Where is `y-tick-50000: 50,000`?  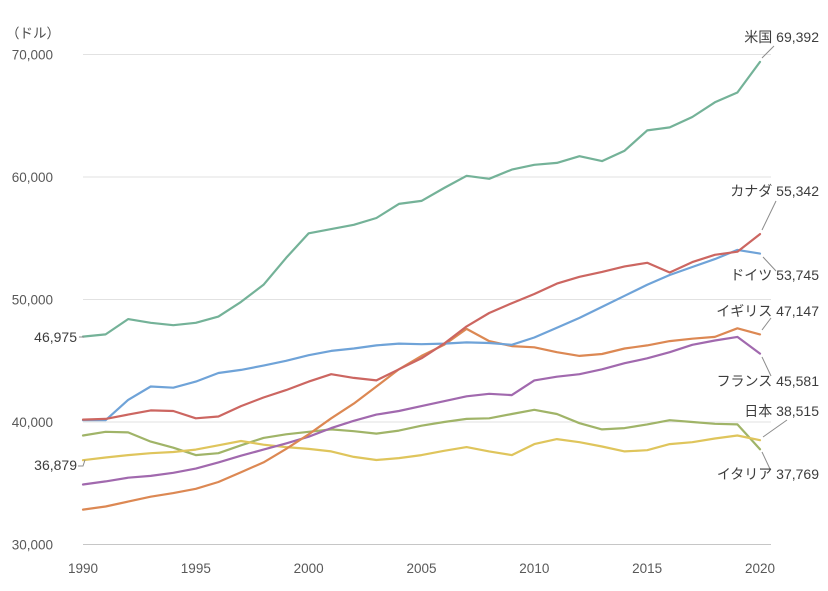
y-tick-50000: 50,000 is located at coordinates (32, 300).